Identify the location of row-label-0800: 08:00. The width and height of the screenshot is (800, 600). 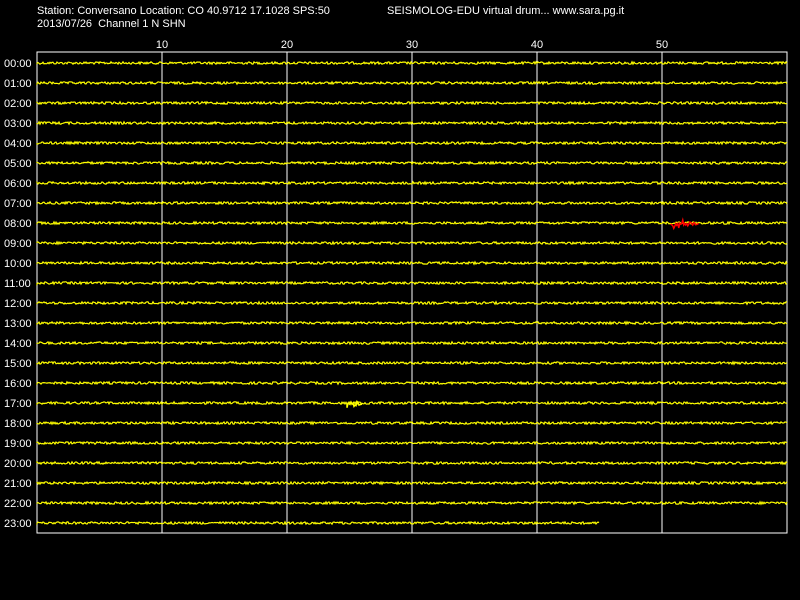
(18, 224).